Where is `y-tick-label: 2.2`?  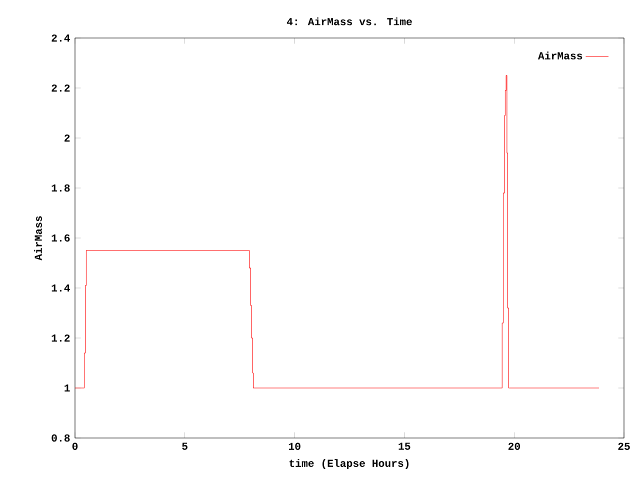
y-tick-label: 2.2 is located at coordinates (61, 88).